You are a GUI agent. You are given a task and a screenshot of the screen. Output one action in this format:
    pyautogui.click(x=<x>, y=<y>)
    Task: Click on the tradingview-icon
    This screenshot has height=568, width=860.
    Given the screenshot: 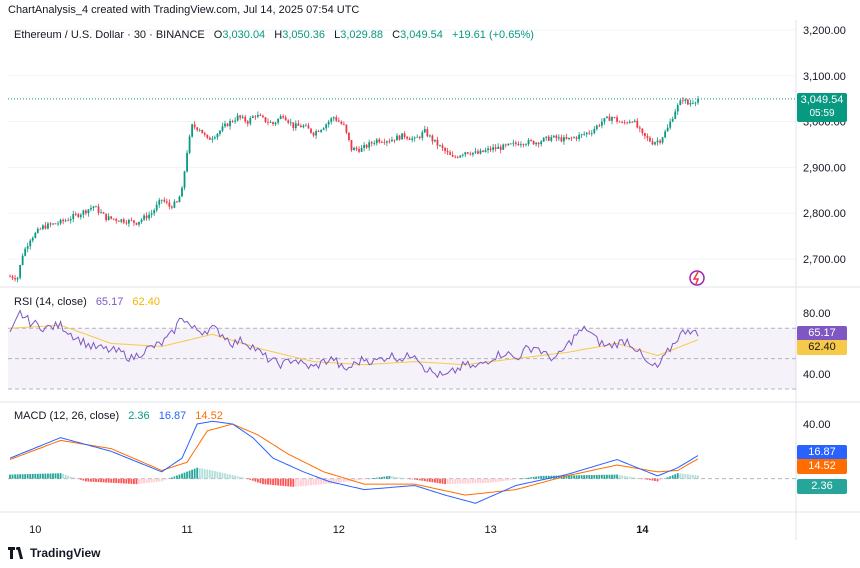 What is the action you would take?
    pyautogui.click(x=15, y=553)
    